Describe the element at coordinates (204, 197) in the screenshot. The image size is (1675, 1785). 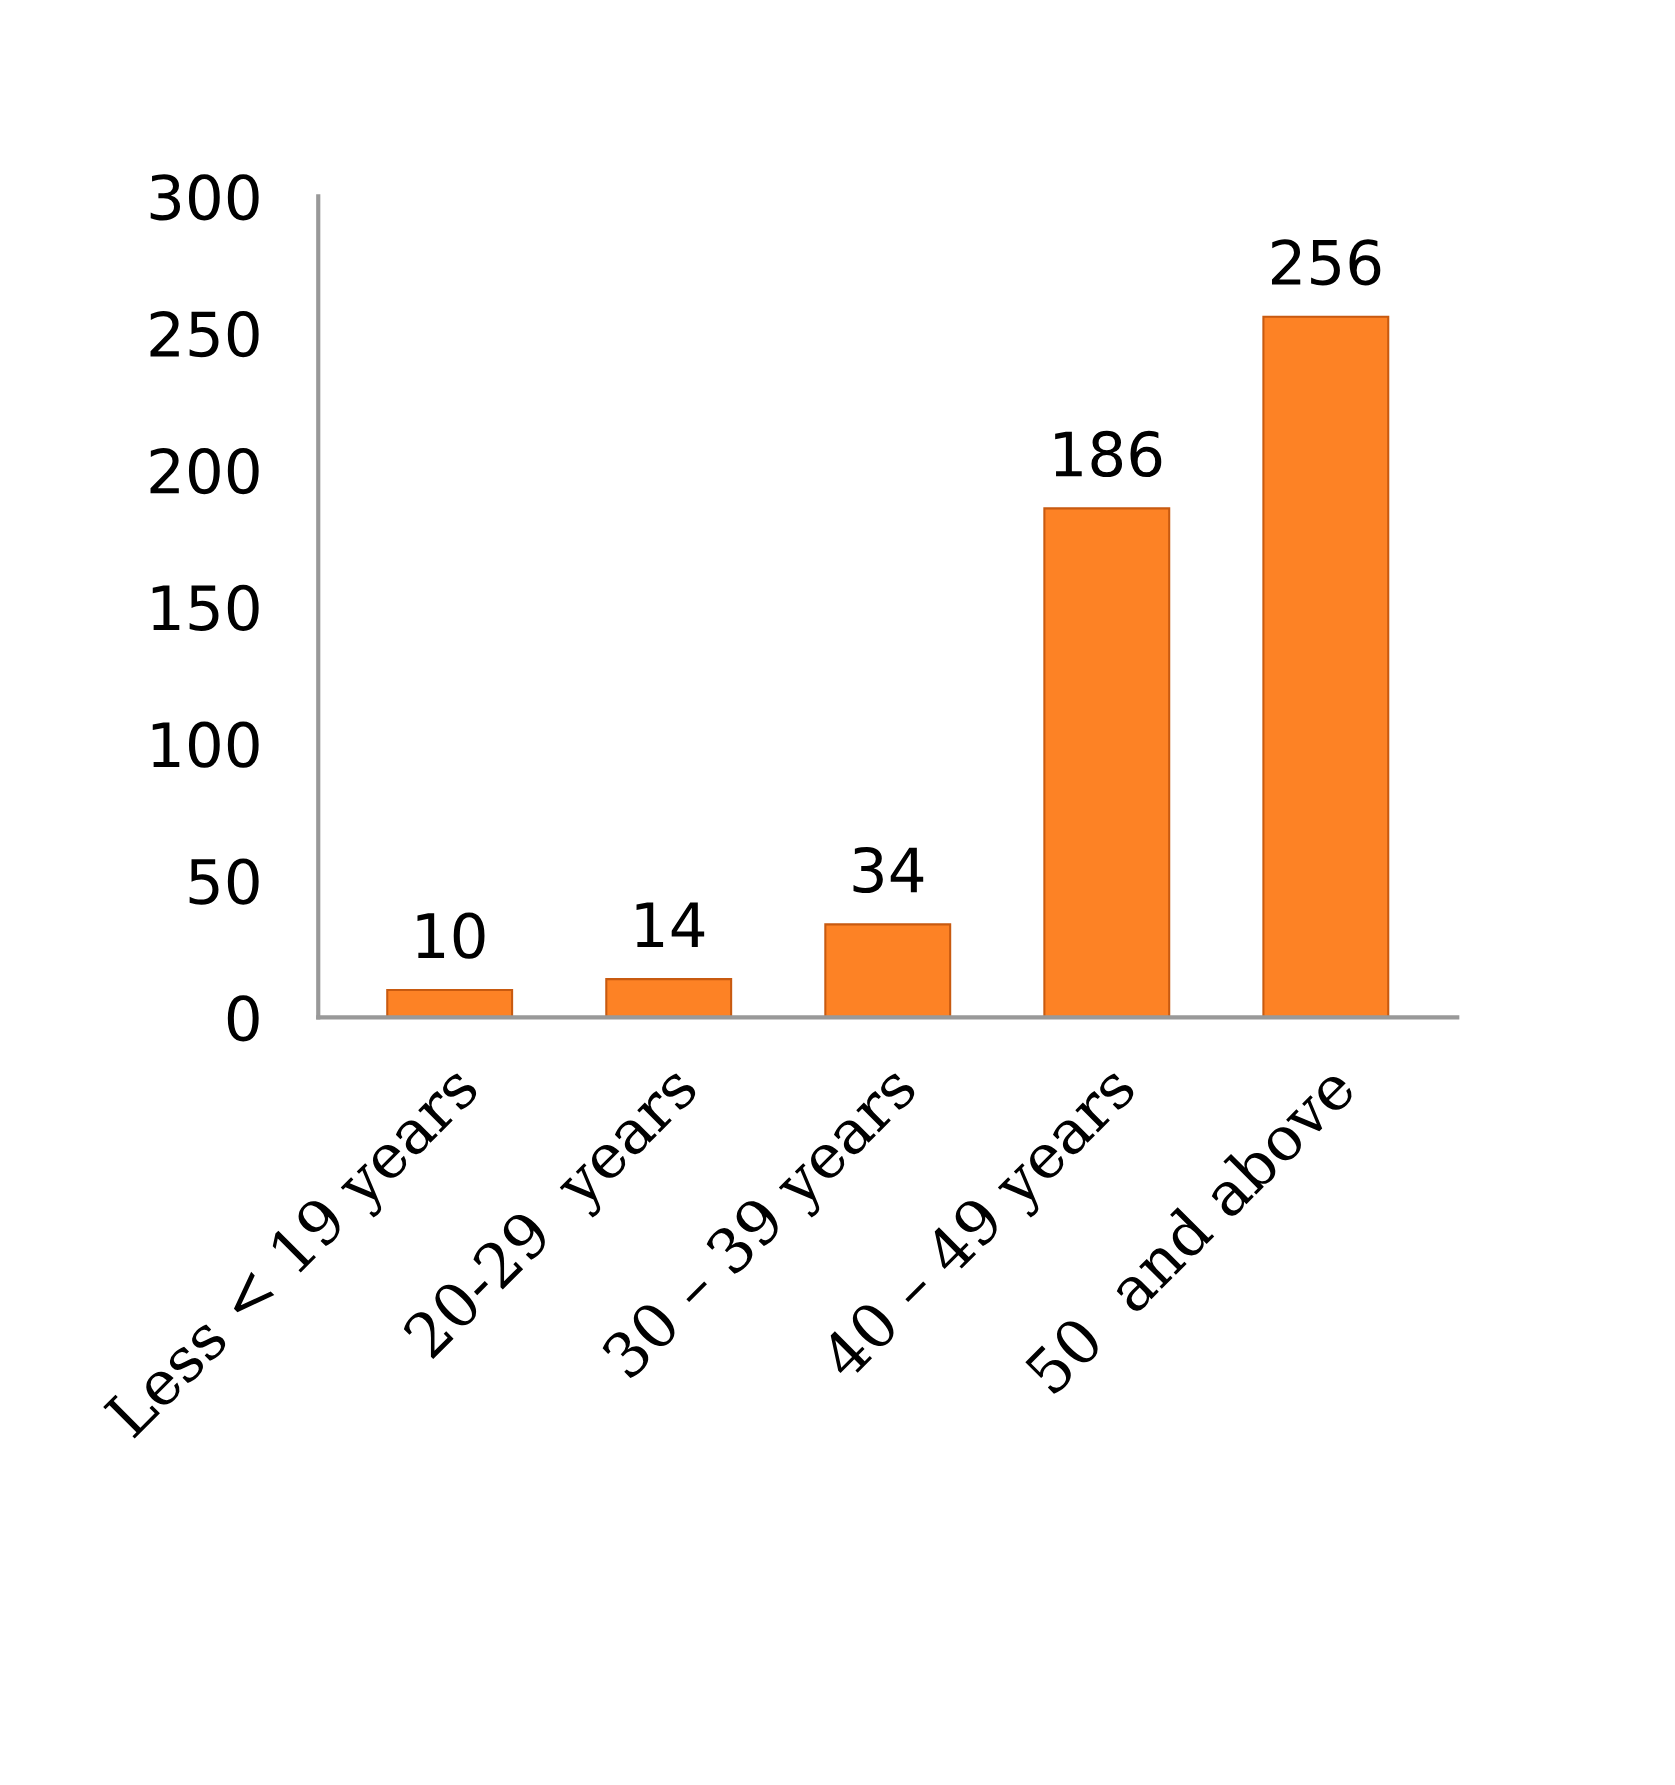
I see `y-tick-label: 300` at that location.